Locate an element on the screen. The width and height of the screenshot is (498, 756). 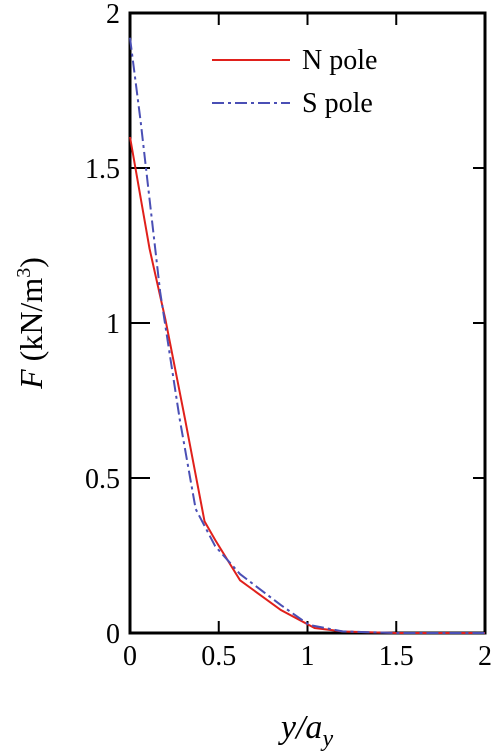
x-label-subscript: y is located at coordinates (326, 739).